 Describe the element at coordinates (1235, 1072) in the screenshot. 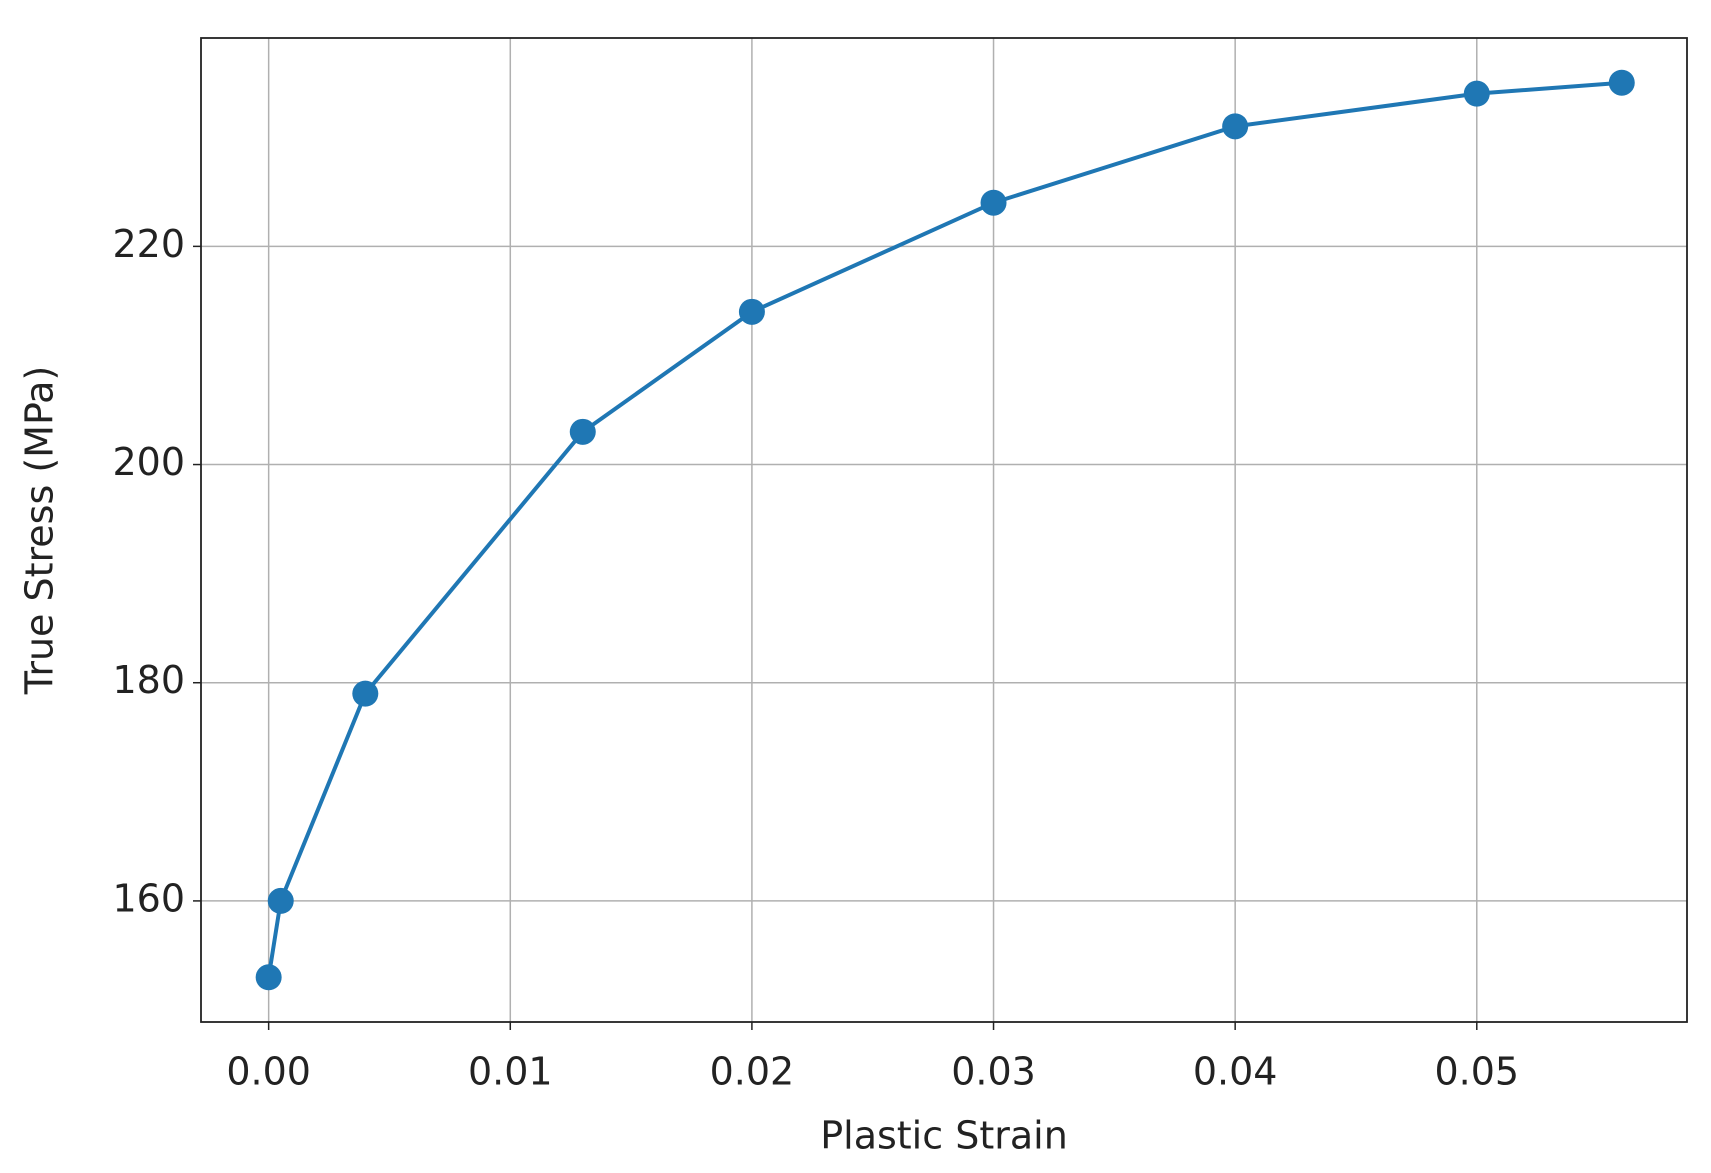

I see `x-tick-label: 0.04` at that location.